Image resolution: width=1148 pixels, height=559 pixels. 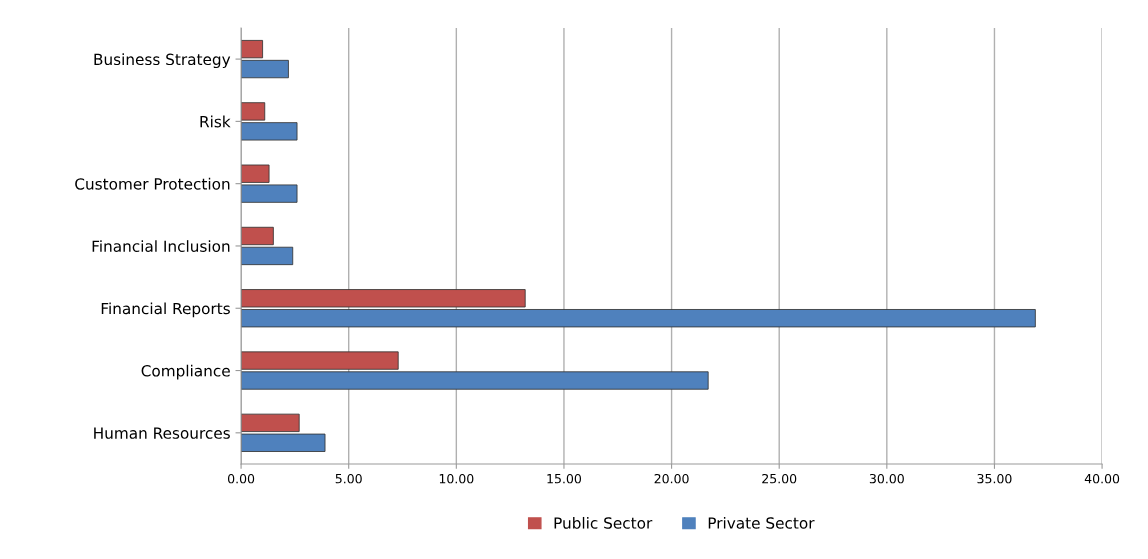 I want to click on x-tick-label: 40.00, so click(x=1102, y=478).